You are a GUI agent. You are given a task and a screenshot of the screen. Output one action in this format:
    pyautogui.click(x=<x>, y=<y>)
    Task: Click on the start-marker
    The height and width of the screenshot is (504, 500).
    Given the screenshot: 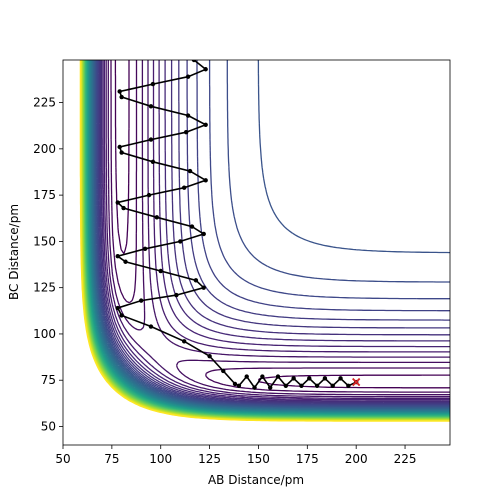 What is the action you would take?
    pyautogui.click(x=356, y=382)
    